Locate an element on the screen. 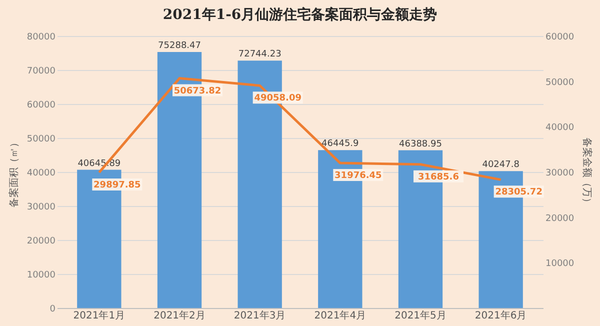 This screenshot has height=326, width=600. x-tick-label: 2021年6月 is located at coordinates (500, 316).